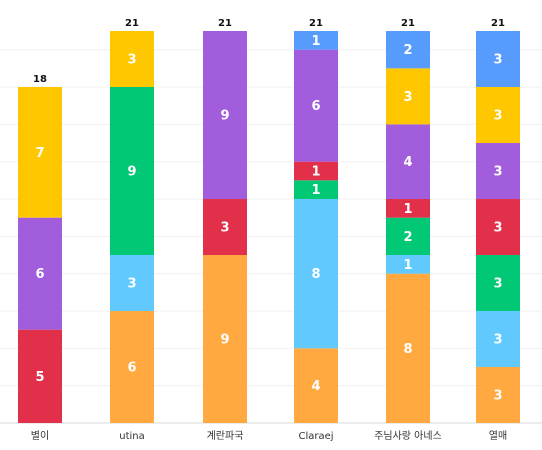  Describe the element at coordinates (40, 436) in the screenshot. I see `category-label: 별이` at that location.